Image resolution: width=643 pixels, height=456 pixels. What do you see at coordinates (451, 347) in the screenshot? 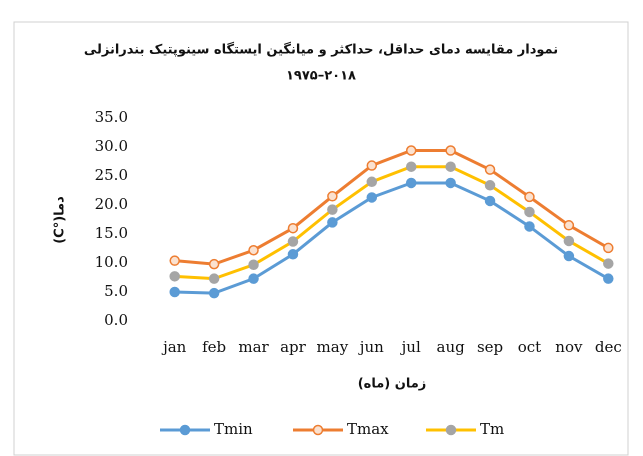
I see `x-tick-label: aug` at bounding box center [451, 347].